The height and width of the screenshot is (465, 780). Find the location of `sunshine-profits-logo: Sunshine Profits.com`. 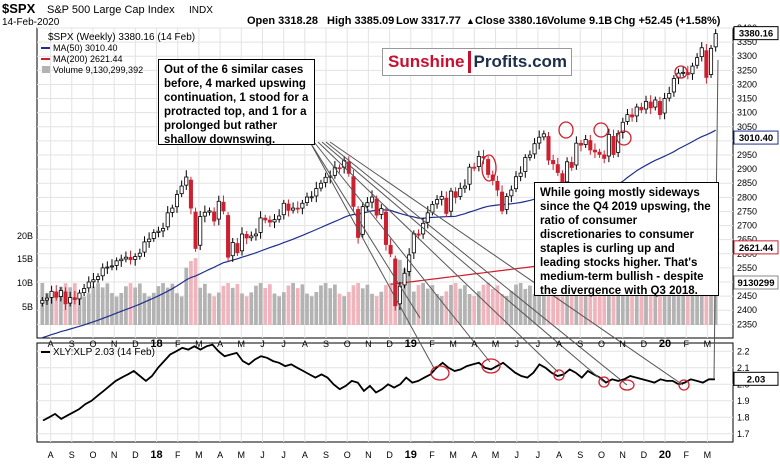

sunshine-profits-logo: Sunshine Profits.com is located at coordinates (477, 62).